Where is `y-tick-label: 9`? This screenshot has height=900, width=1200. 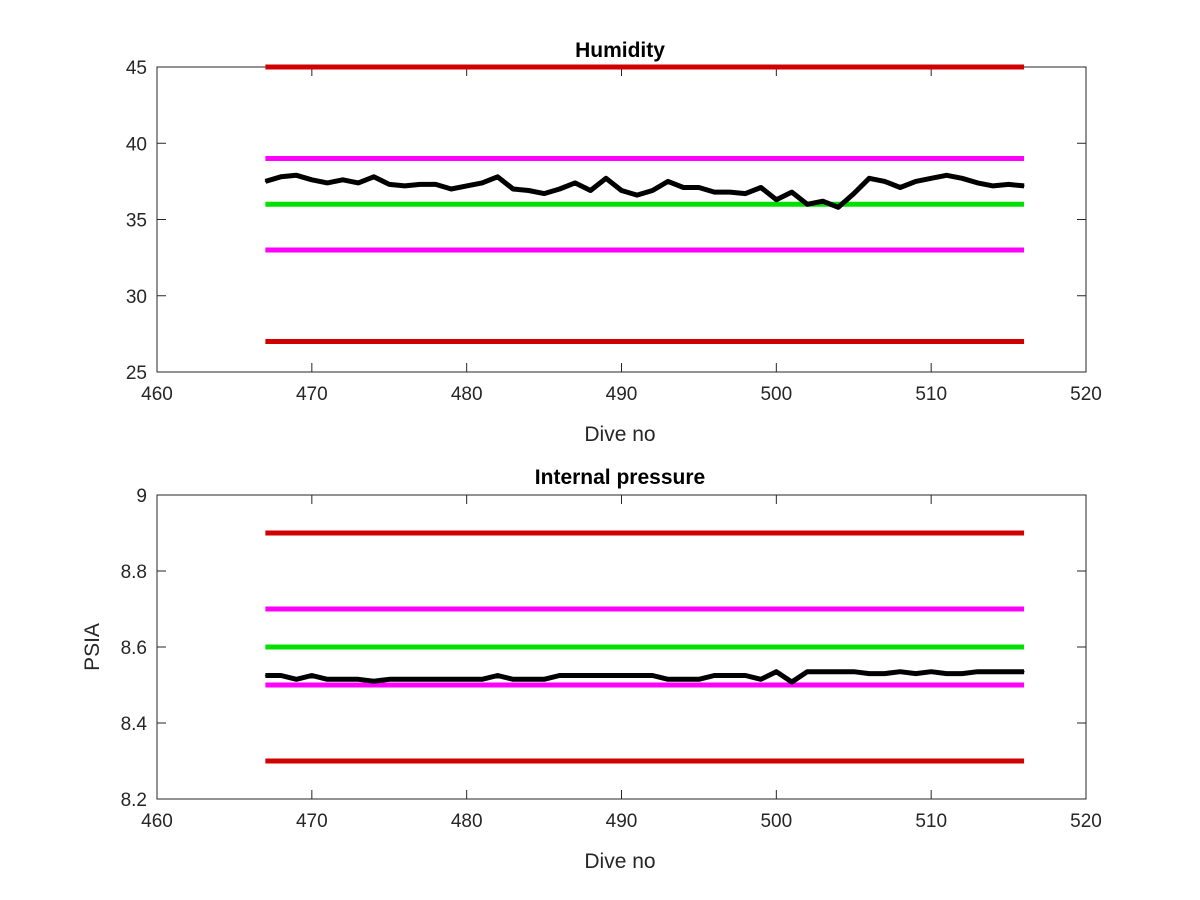
y-tick-label: 9 is located at coordinates (141, 496).